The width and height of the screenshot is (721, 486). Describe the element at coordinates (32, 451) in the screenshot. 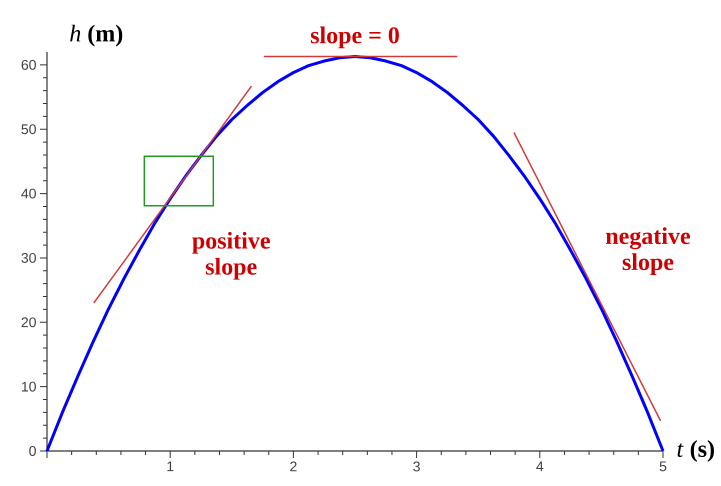

I see `y-tick-label: 0` at that location.